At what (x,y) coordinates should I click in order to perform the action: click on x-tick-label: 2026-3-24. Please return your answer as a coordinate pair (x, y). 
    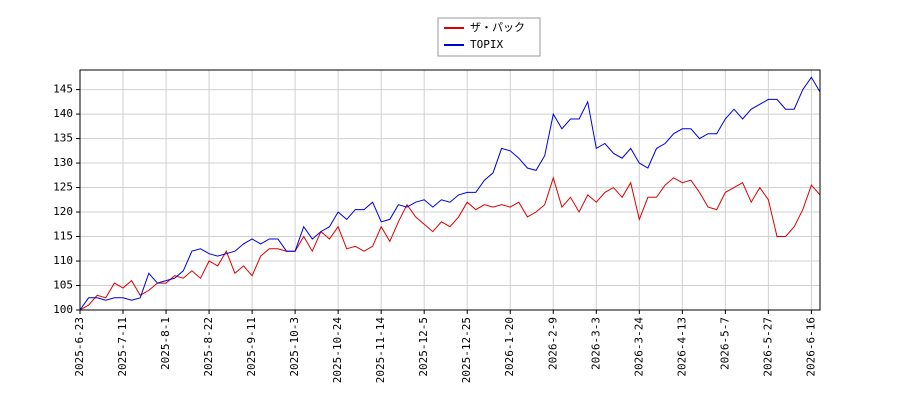
    Looking at the image, I should click on (638, 347).